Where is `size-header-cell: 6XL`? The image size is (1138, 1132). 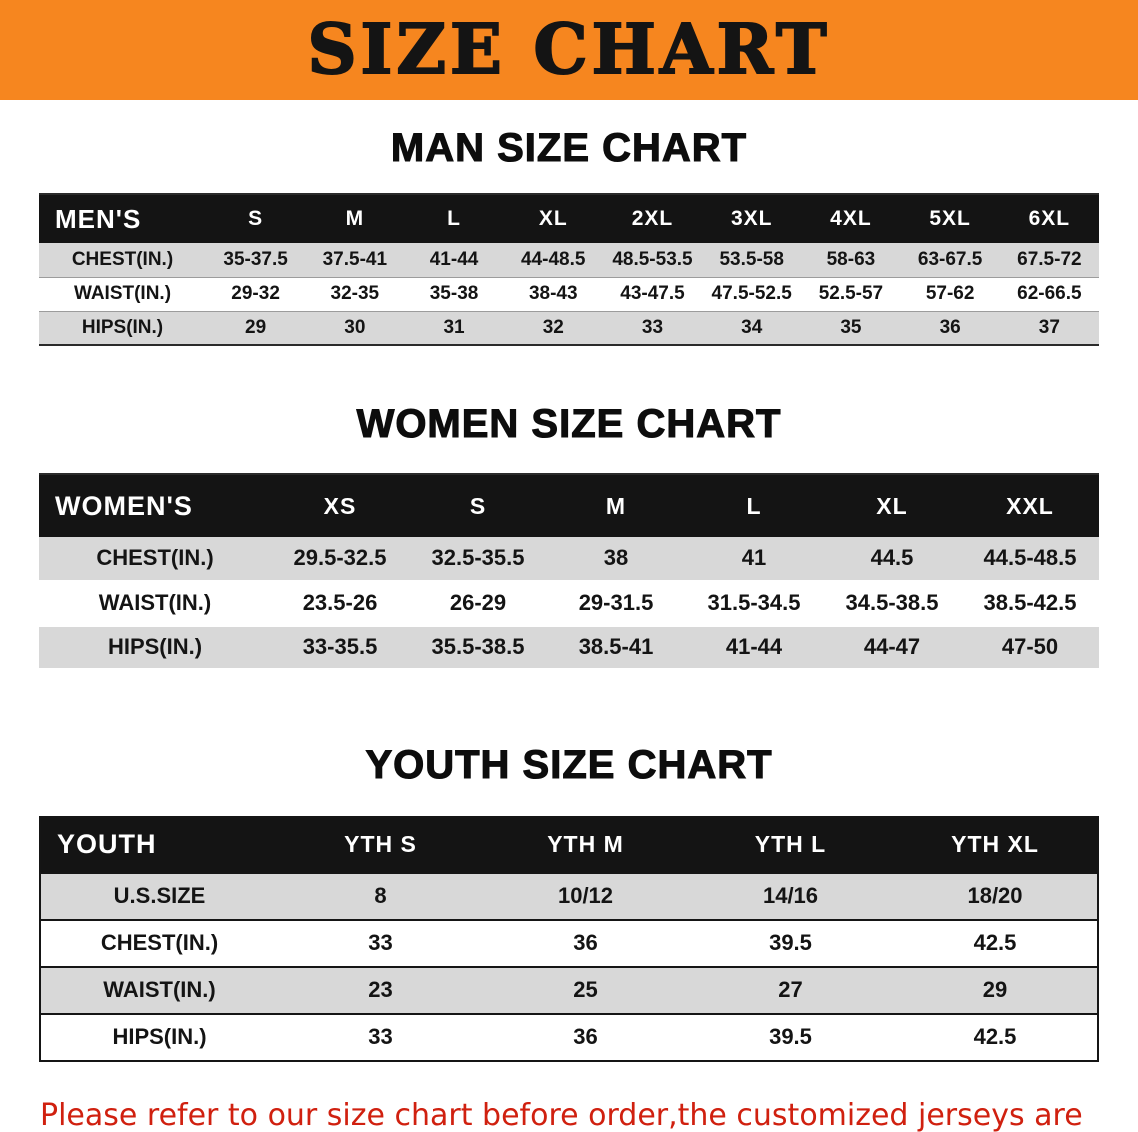
size-header-cell: 6XL is located at coordinates (1049, 218).